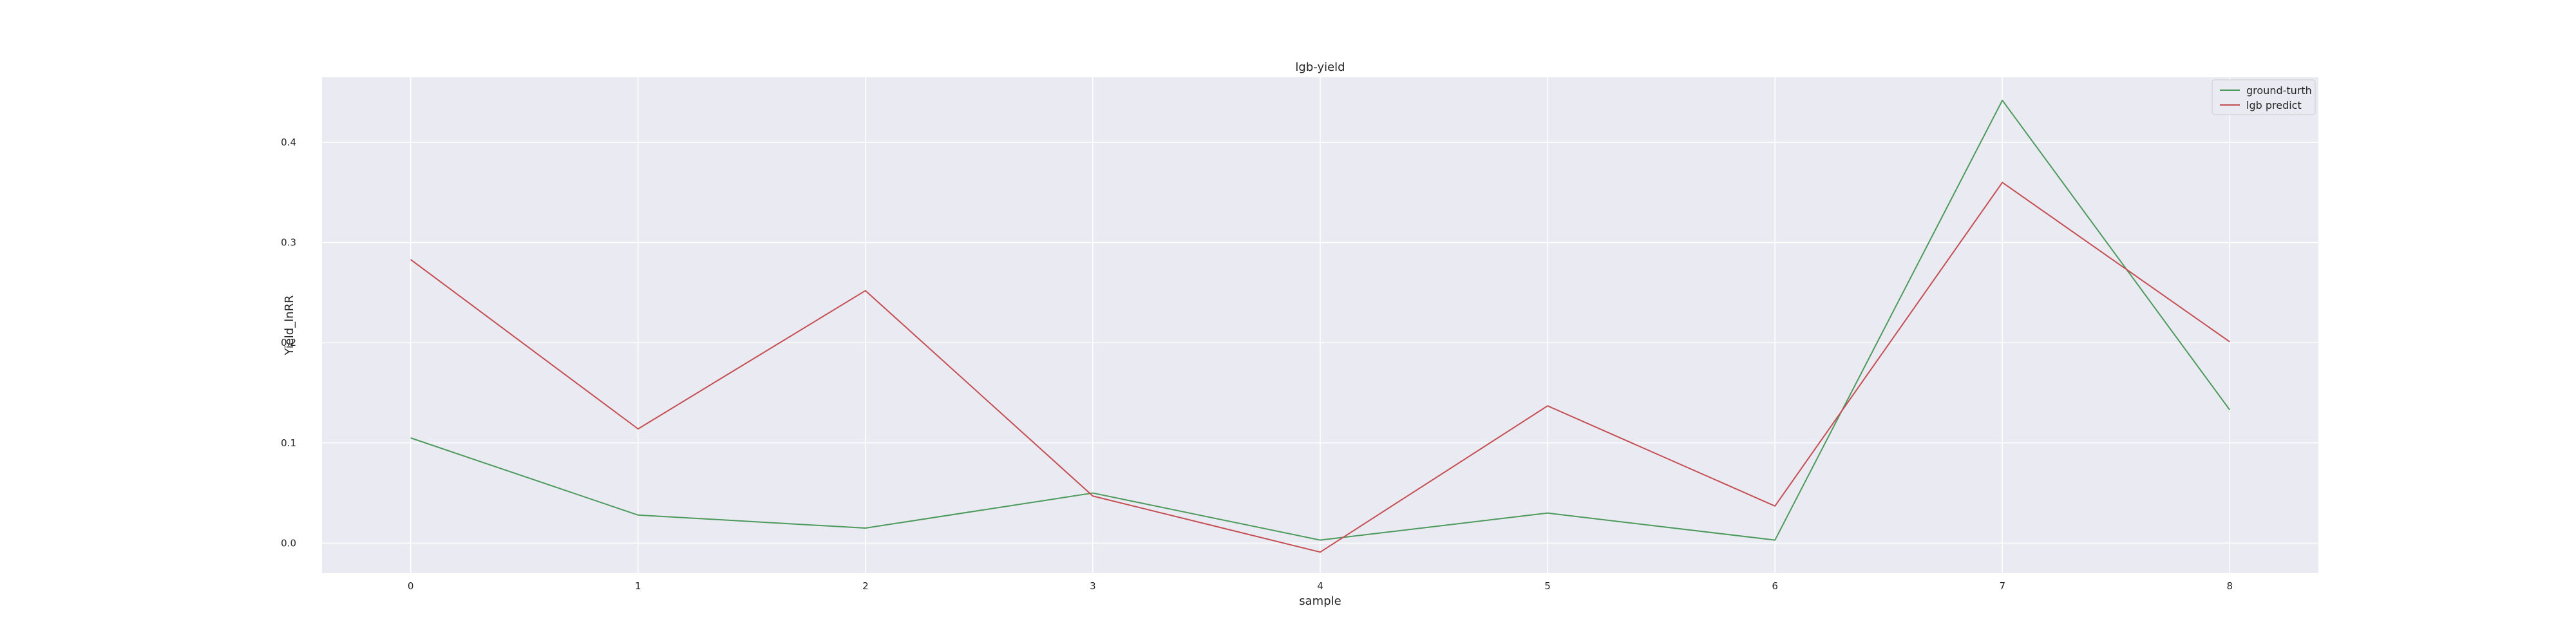 The width and height of the screenshot is (2576, 644). What do you see at coordinates (1775, 586) in the screenshot?
I see `x-tick-label: 6` at bounding box center [1775, 586].